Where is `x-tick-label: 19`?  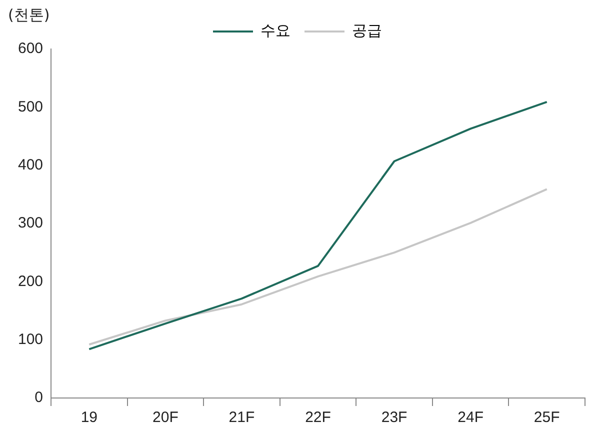
x-tick-label: 19 is located at coordinates (89, 417).